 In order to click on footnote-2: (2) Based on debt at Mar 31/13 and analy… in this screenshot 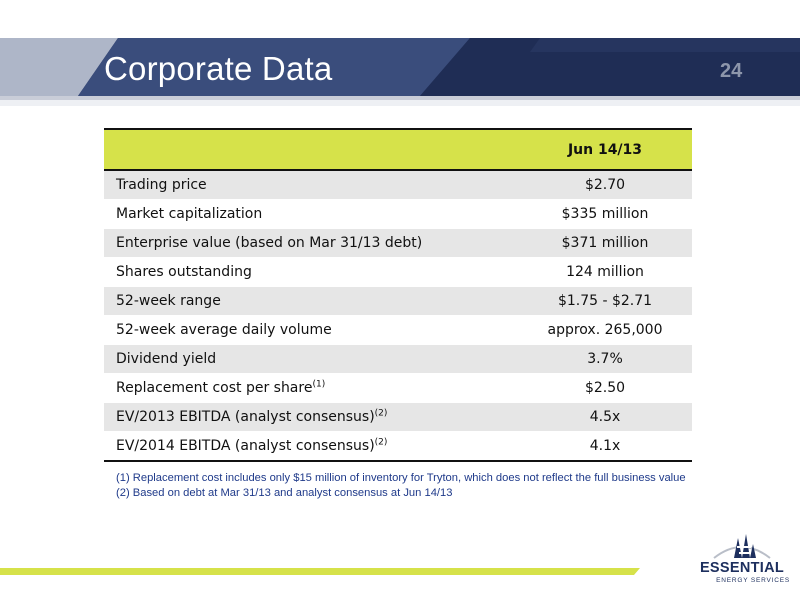, I will do `click(284, 493)`.